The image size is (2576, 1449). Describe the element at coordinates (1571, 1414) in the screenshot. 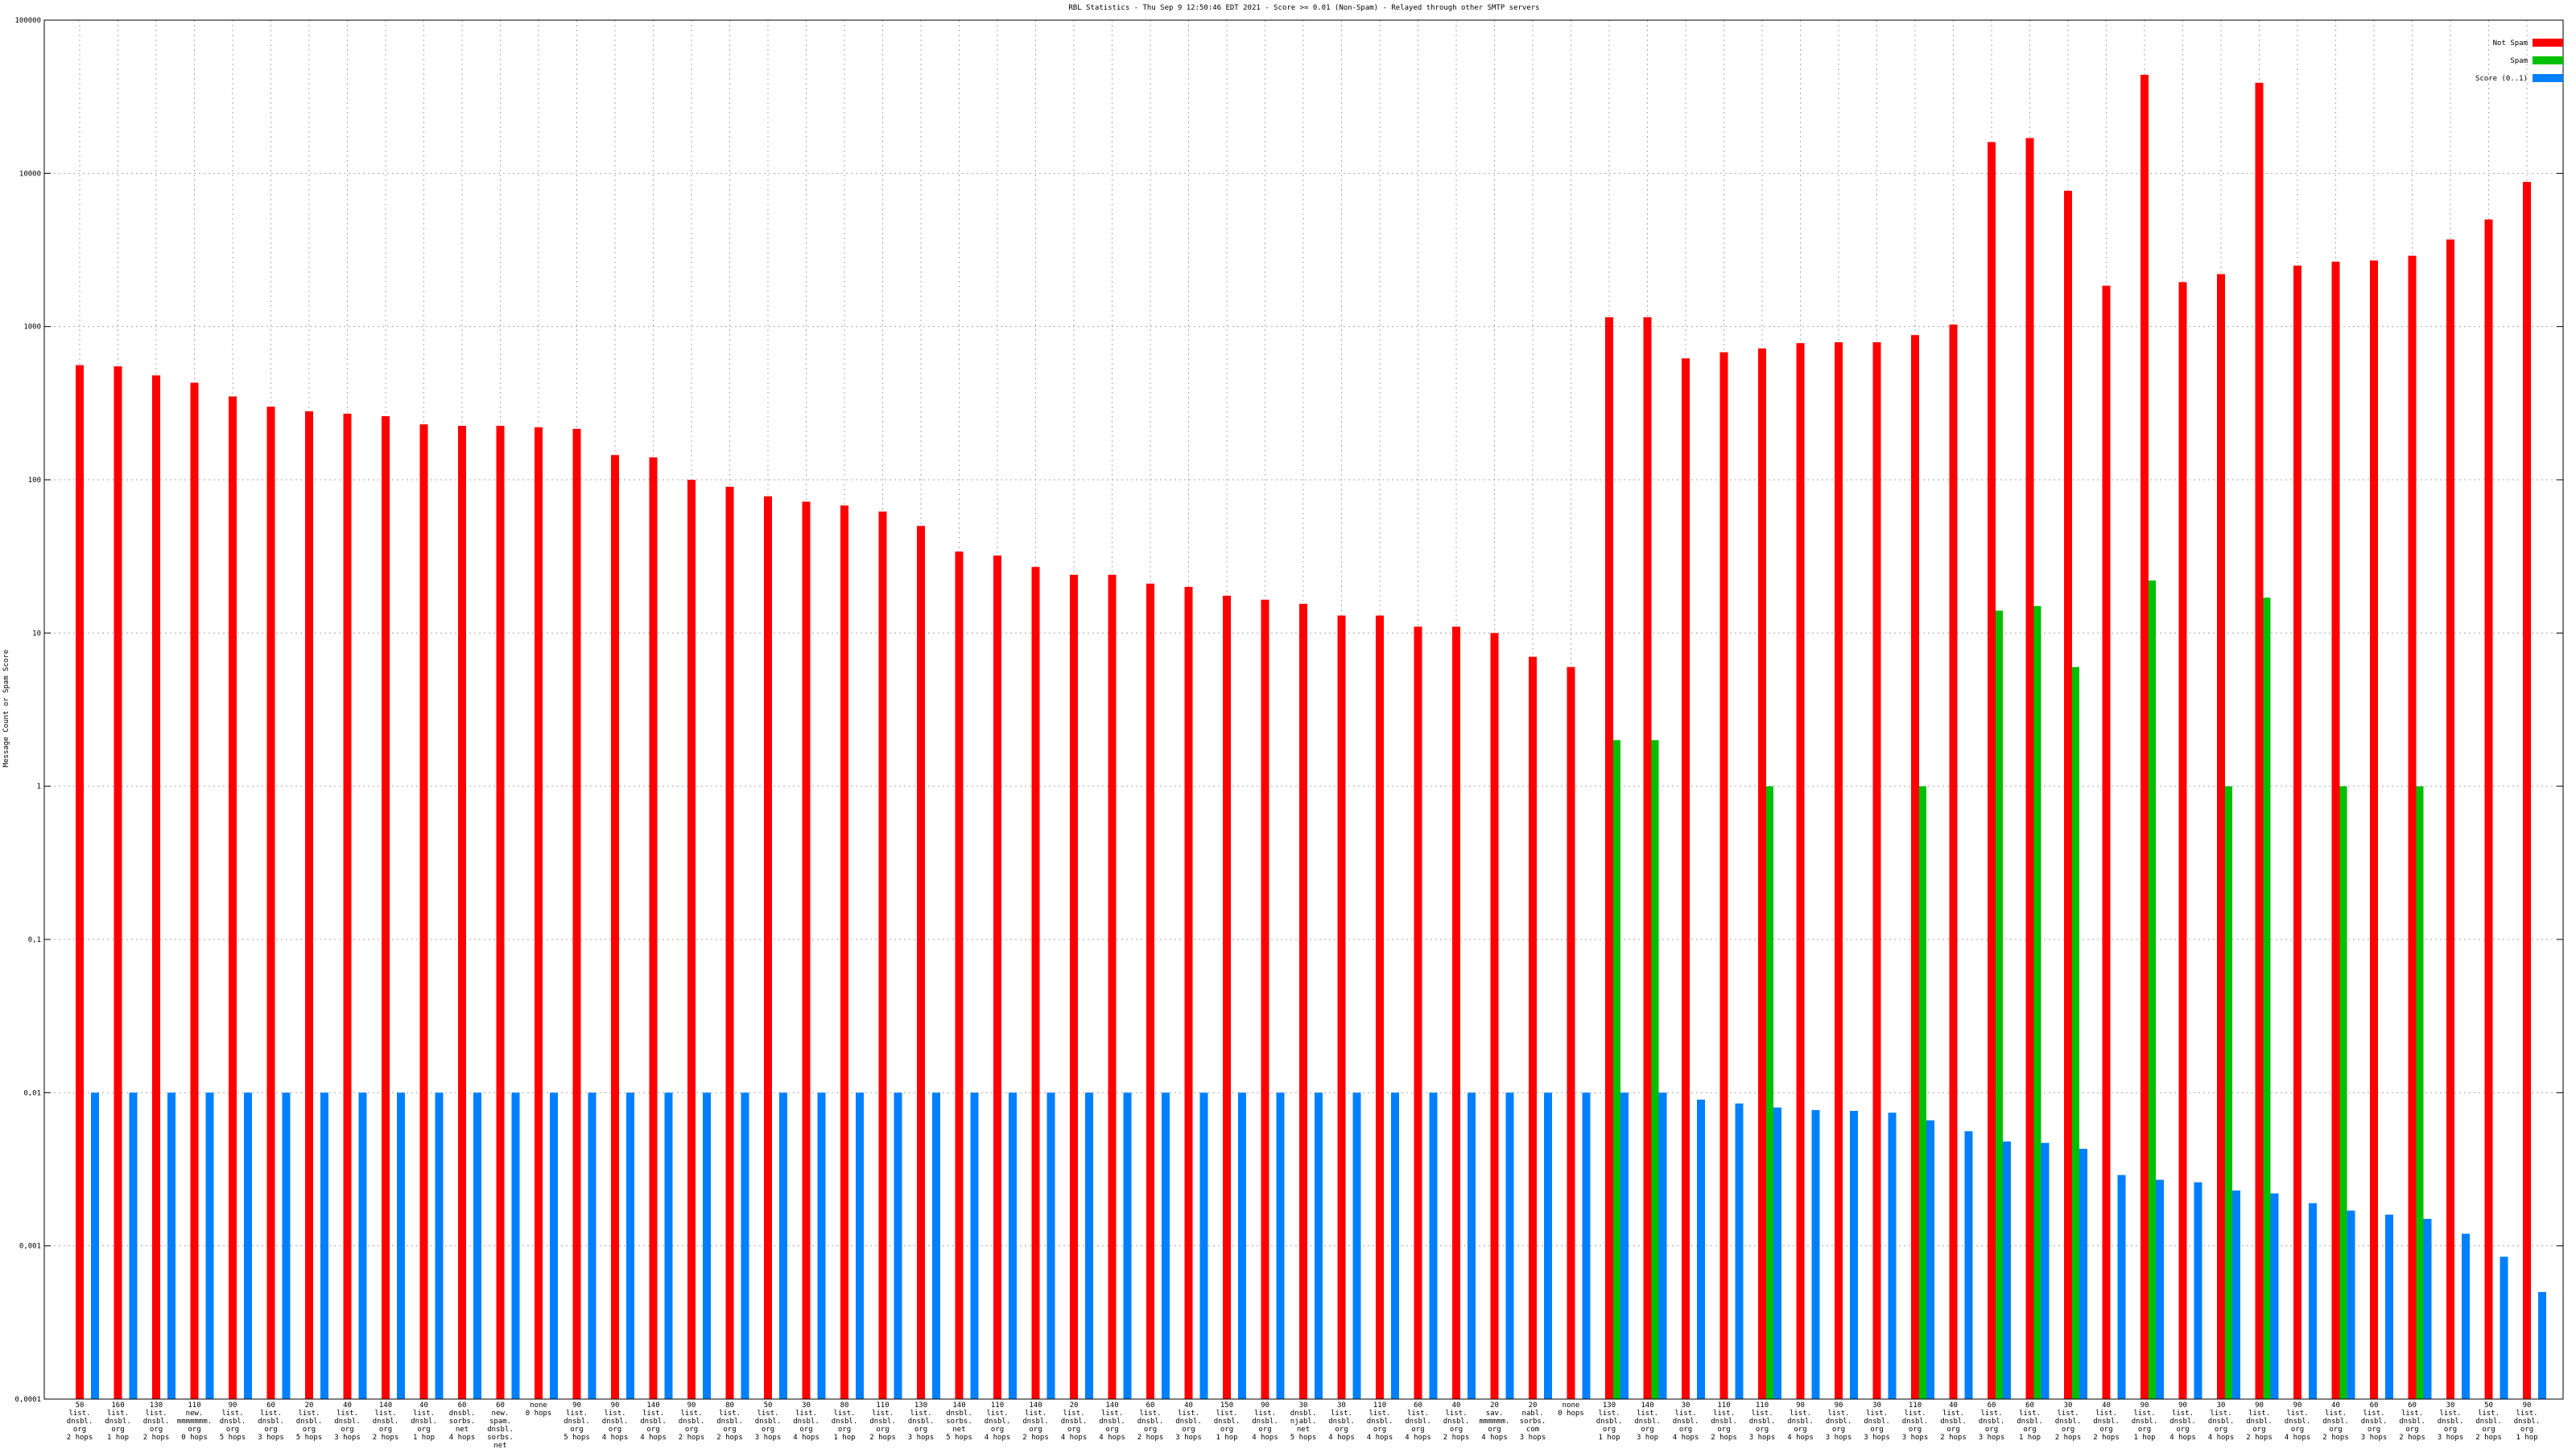

I see `x-tick-label: 0 hops` at that location.